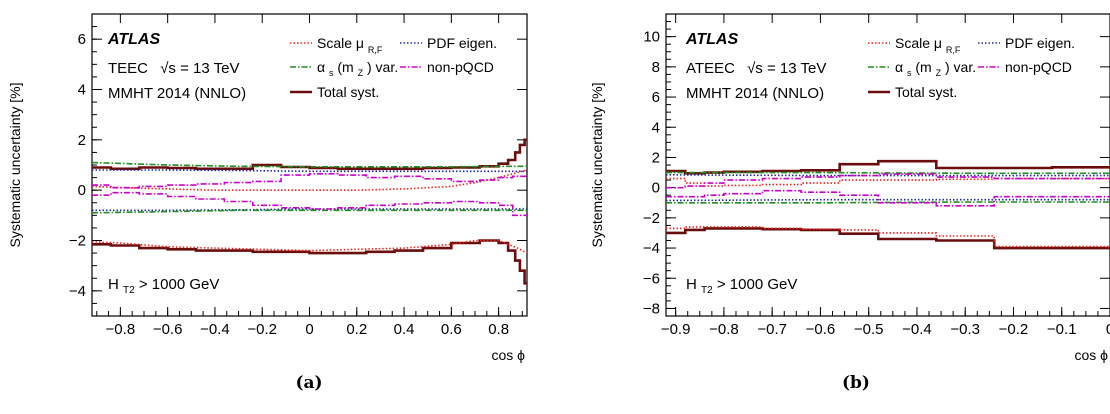 This screenshot has height=414, width=1110. I want to click on panel-a-xtick-label: −0.4, so click(215, 329).